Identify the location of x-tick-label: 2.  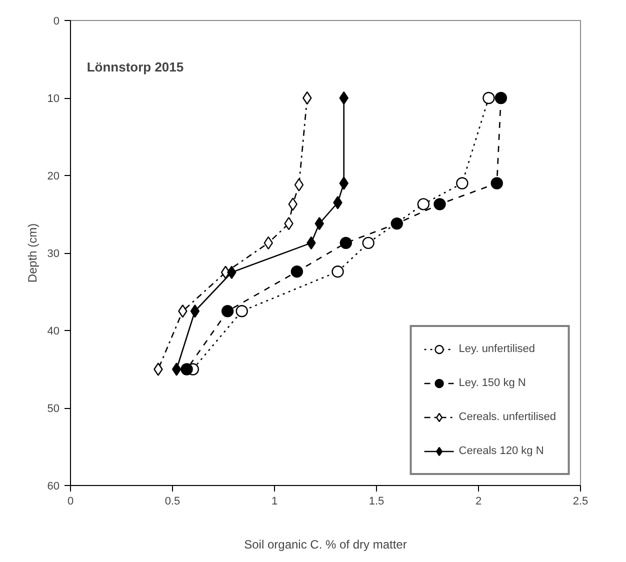
(478, 502).